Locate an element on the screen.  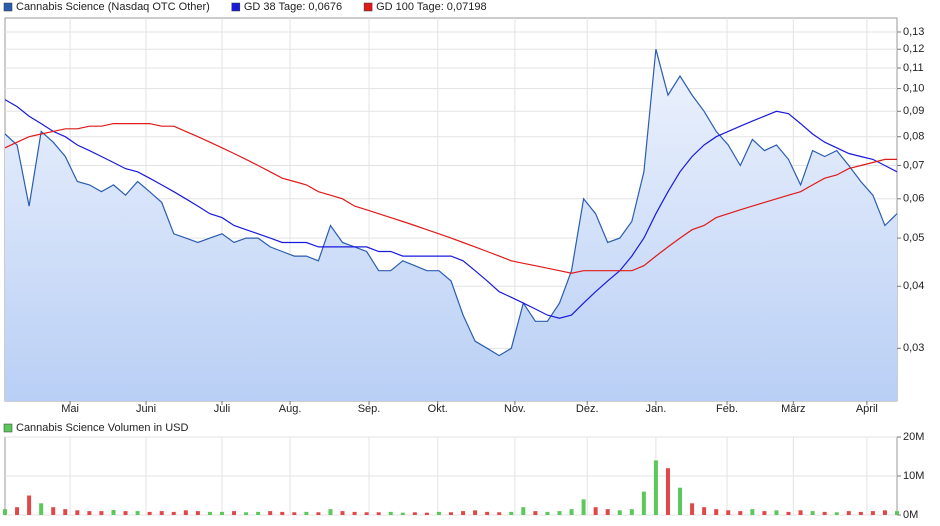
x-tick-label: Juni is located at coordinates (146, 409).